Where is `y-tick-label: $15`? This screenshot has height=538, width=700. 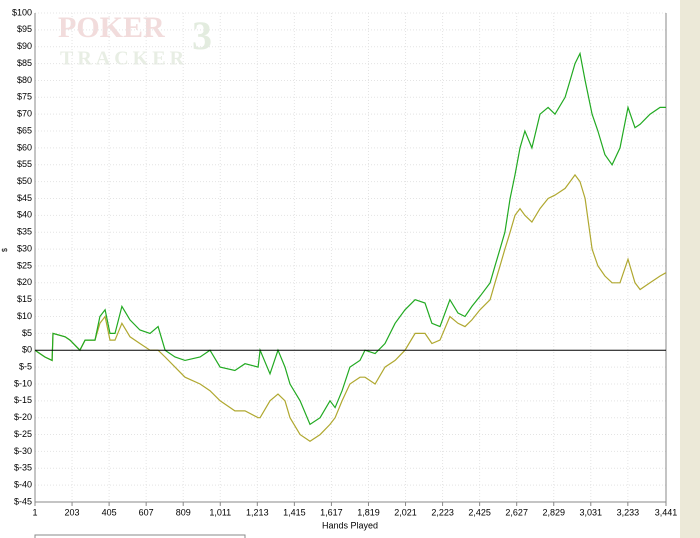
y-tick-label: $15 is located at coordinates (24, 299).